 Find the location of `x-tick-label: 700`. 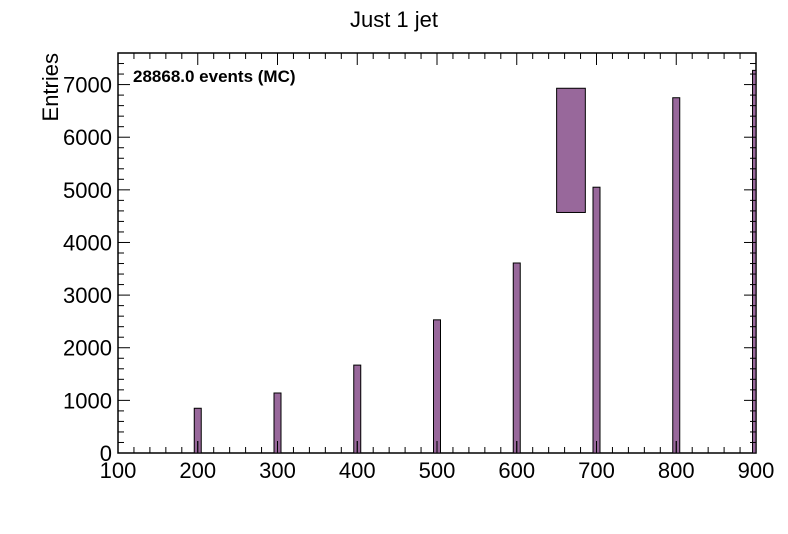

x-tick-label: 700 is located at coordinates (596, 470).